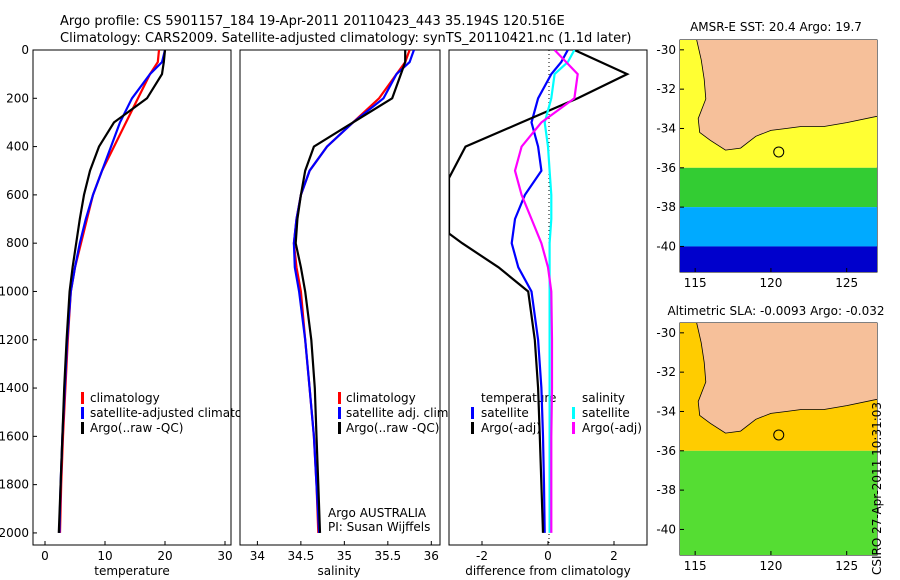  What do you see at coordinates (518, 398) in the screenshot?
I see `legend-temperature-heading: temperature` at bounding box center [518, 398].